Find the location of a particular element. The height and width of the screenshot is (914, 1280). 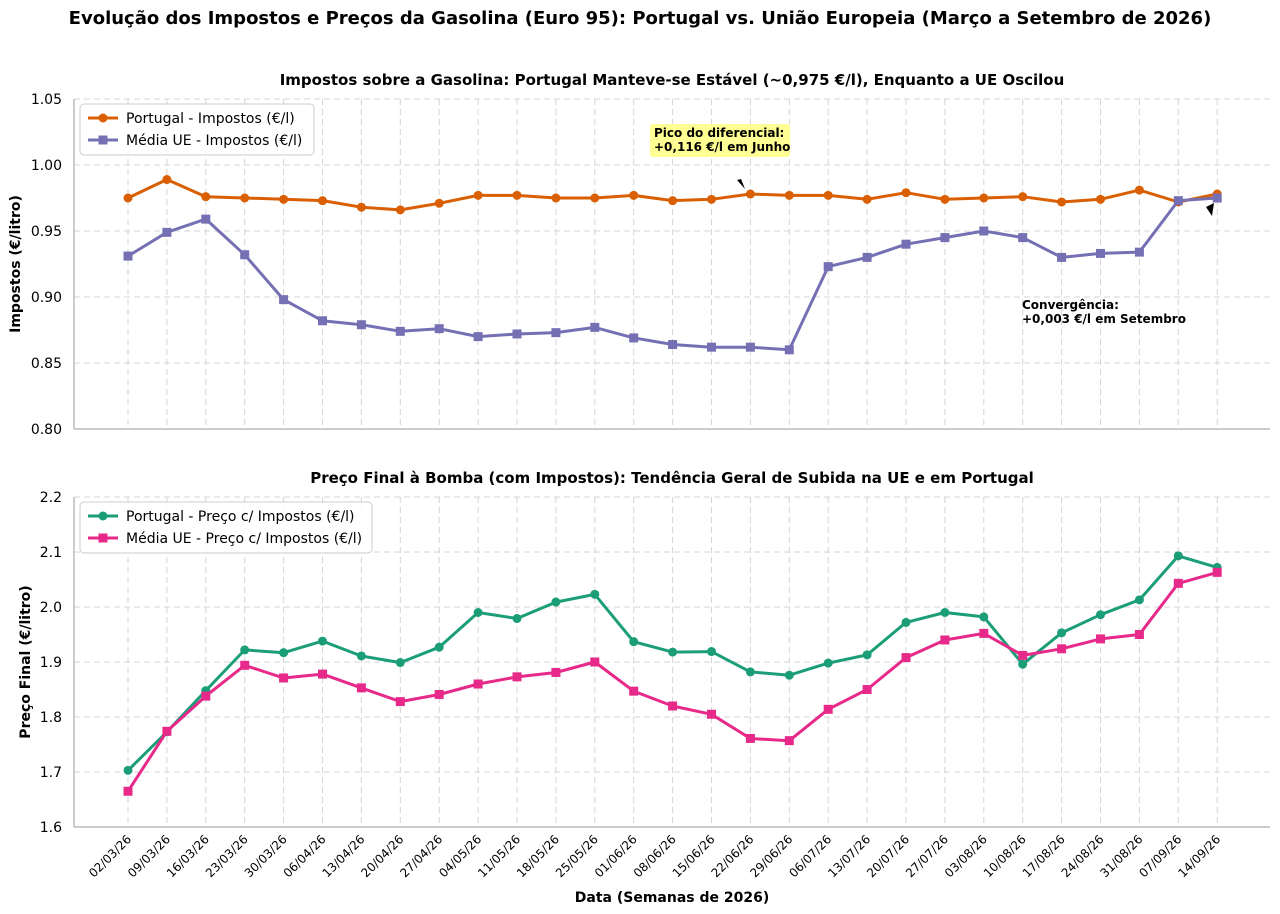

annotation-arrow is located at coordinates (1210, 209).